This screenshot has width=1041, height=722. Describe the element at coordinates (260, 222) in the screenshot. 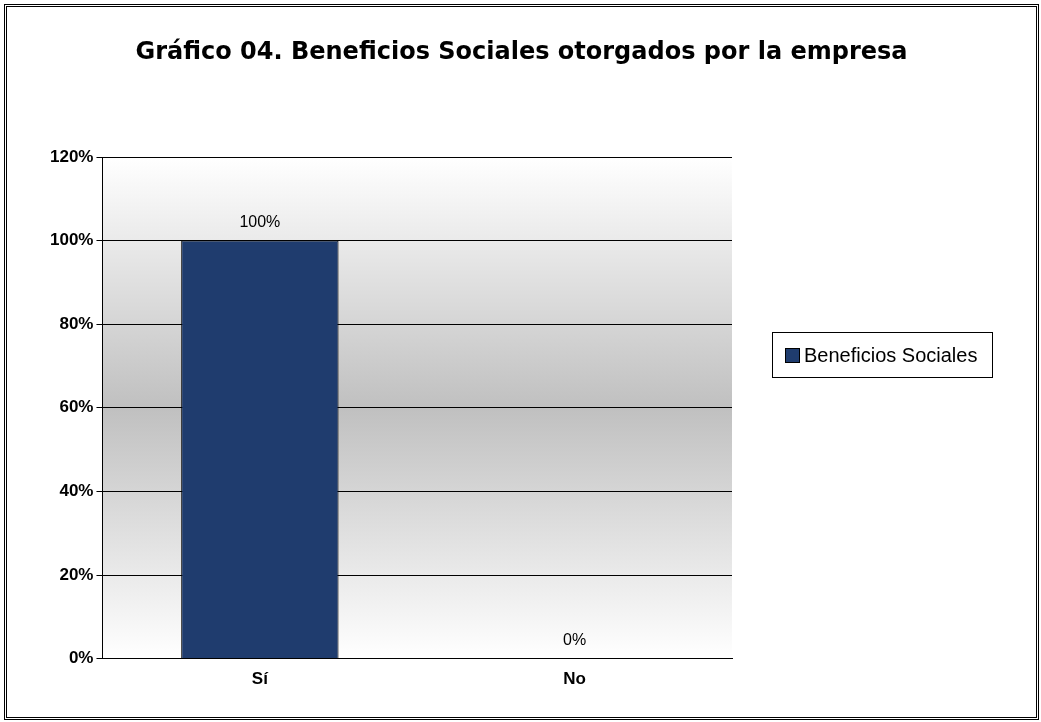

I see `data-label: 100%` at that location.